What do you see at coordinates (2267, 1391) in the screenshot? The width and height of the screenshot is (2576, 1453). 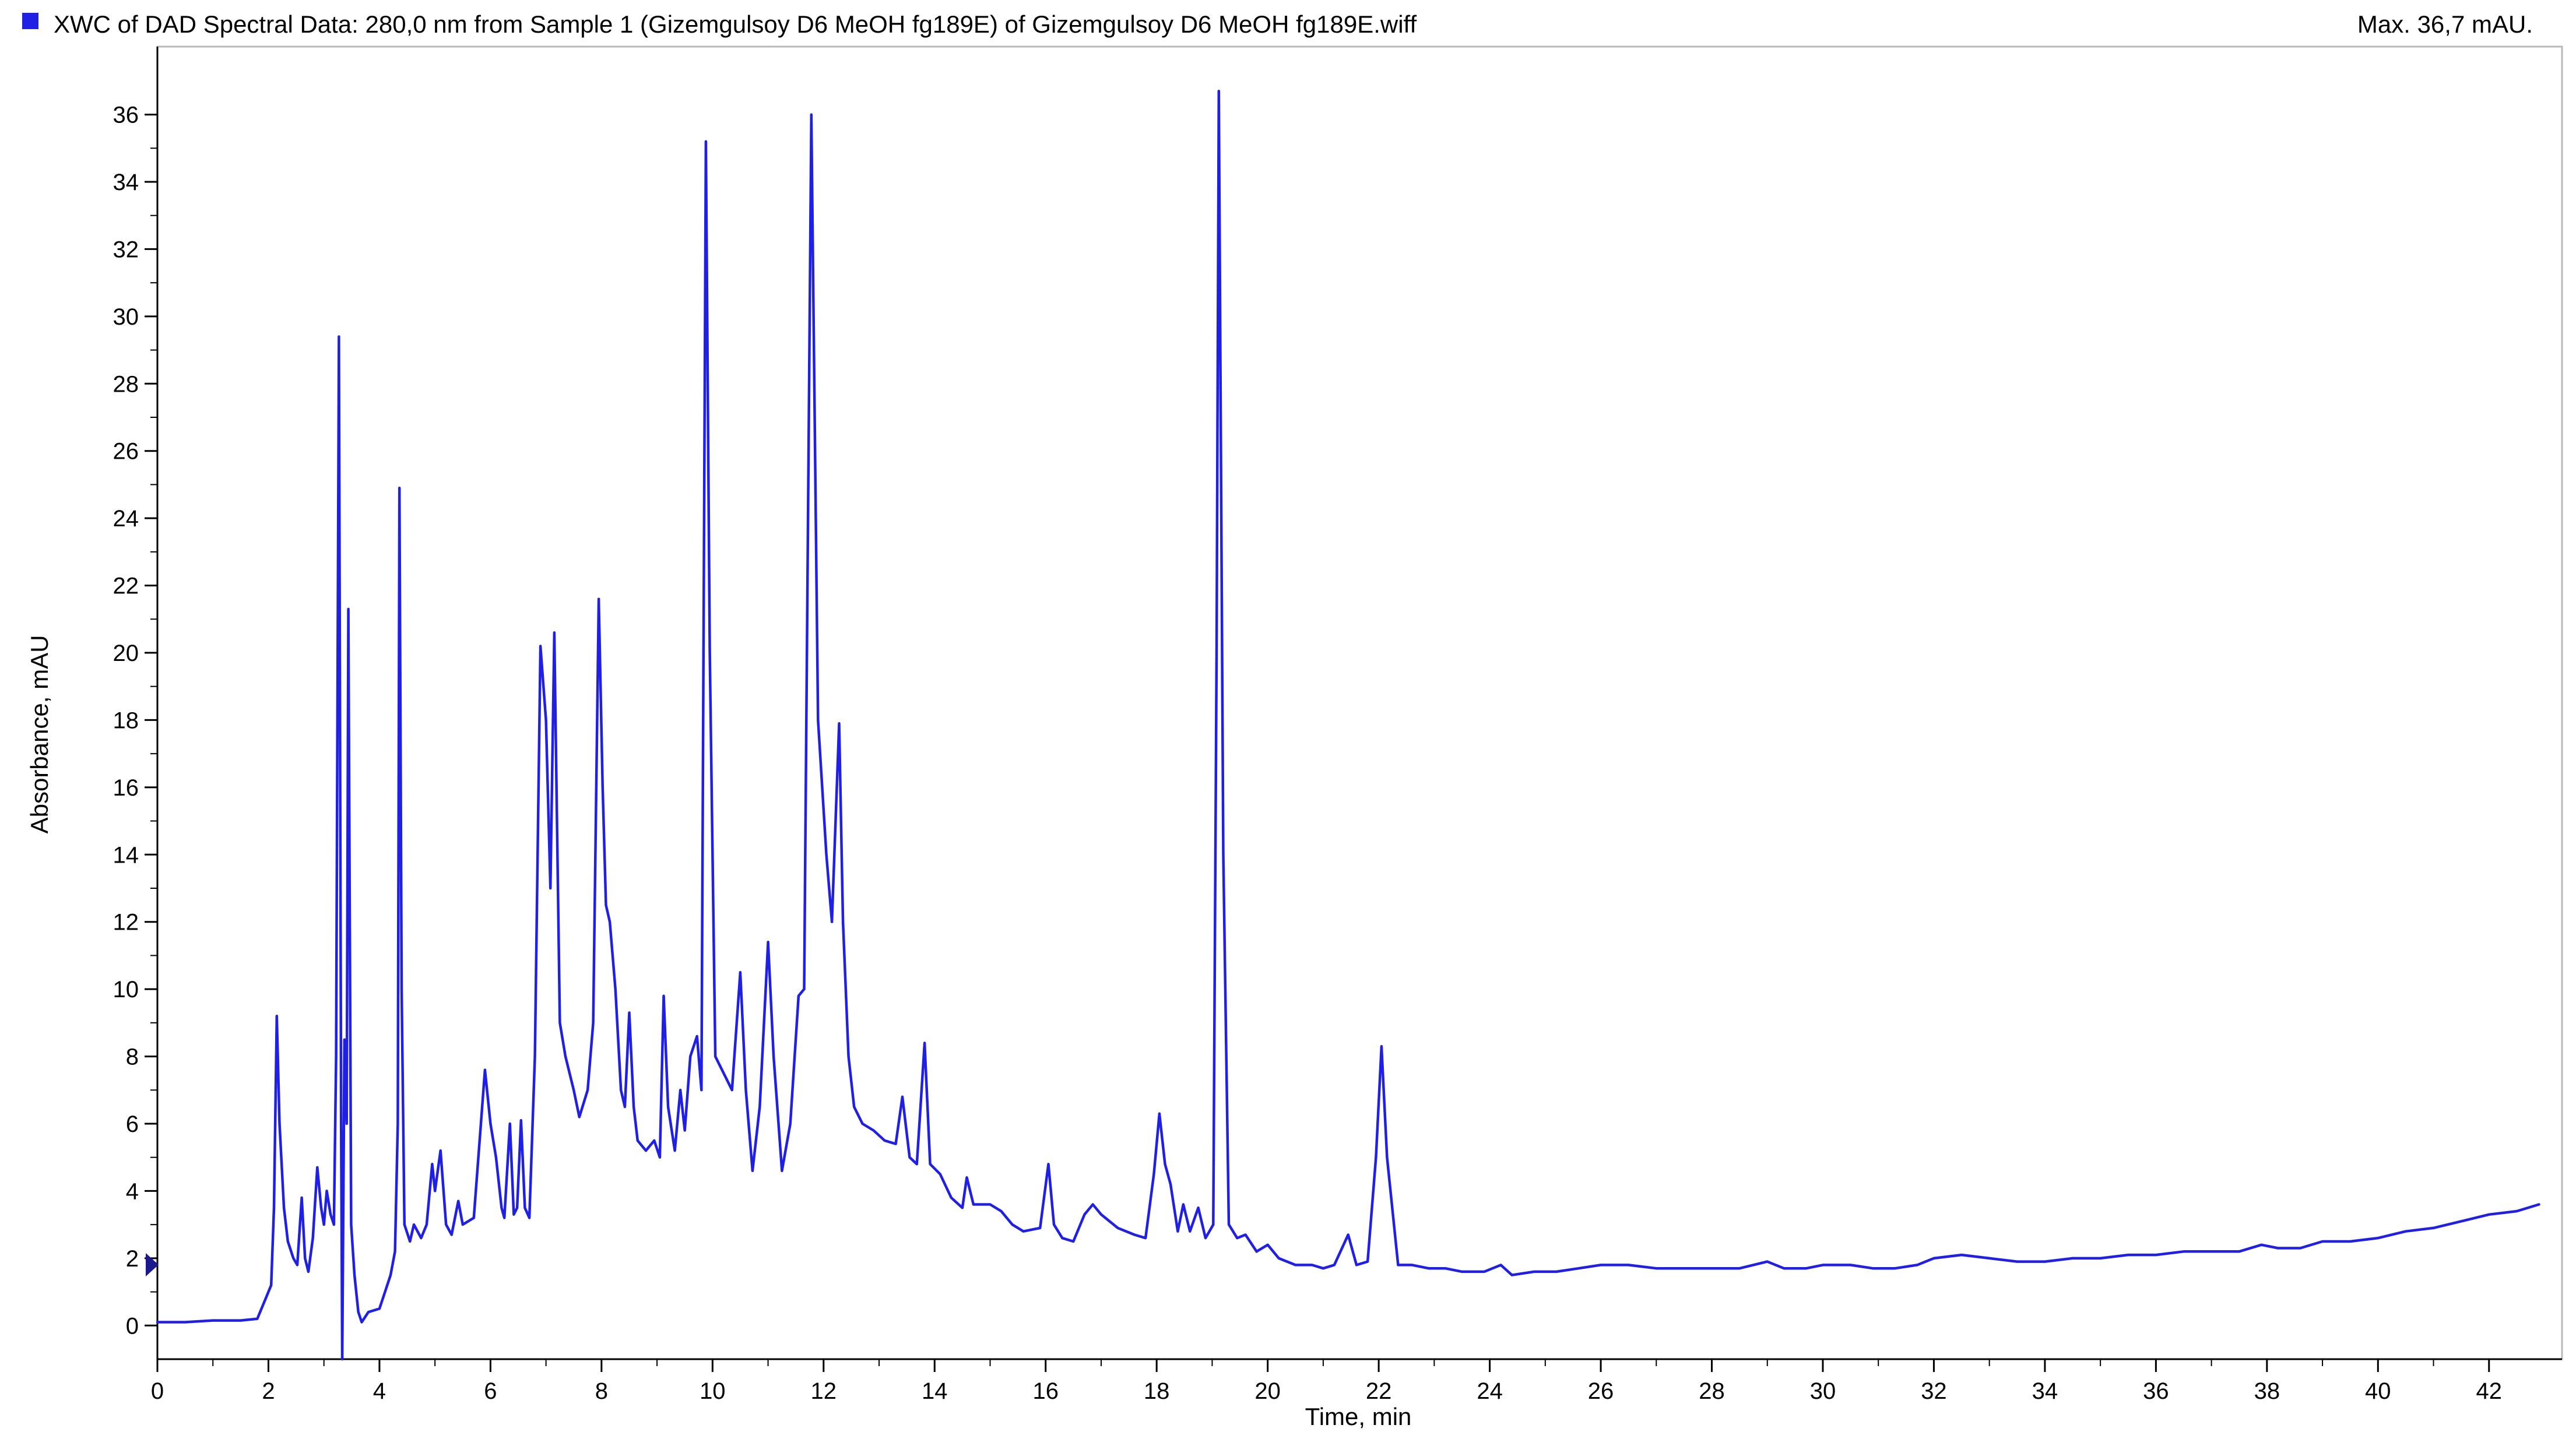 I see `x-tick-label: 38` at bounding box center [2267, 1391].